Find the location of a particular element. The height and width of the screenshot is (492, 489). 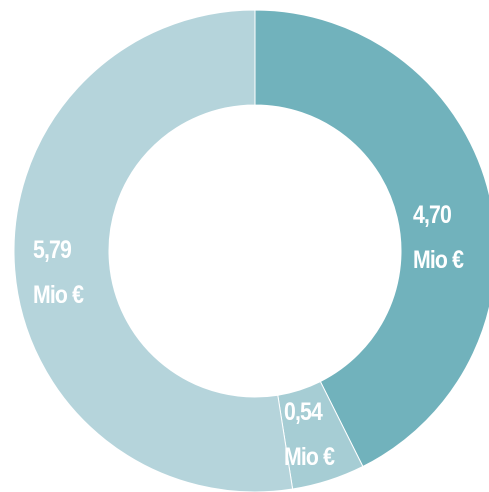

value-label: 0,54 Mio € is located at coordinates (309, 434).